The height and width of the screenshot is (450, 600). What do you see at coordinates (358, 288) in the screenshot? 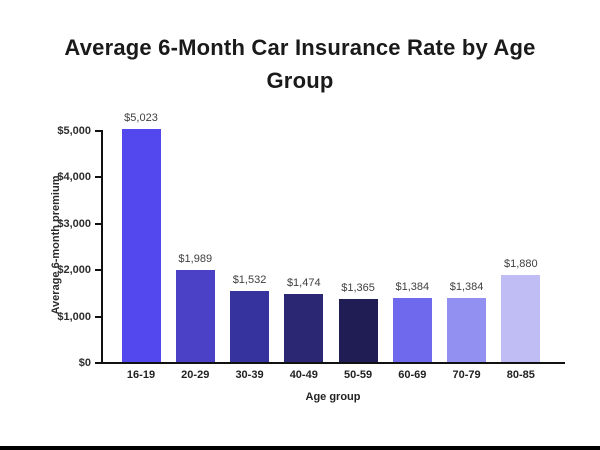
I see `bar-value-label: $1,365` at bounding box center [358, 288].